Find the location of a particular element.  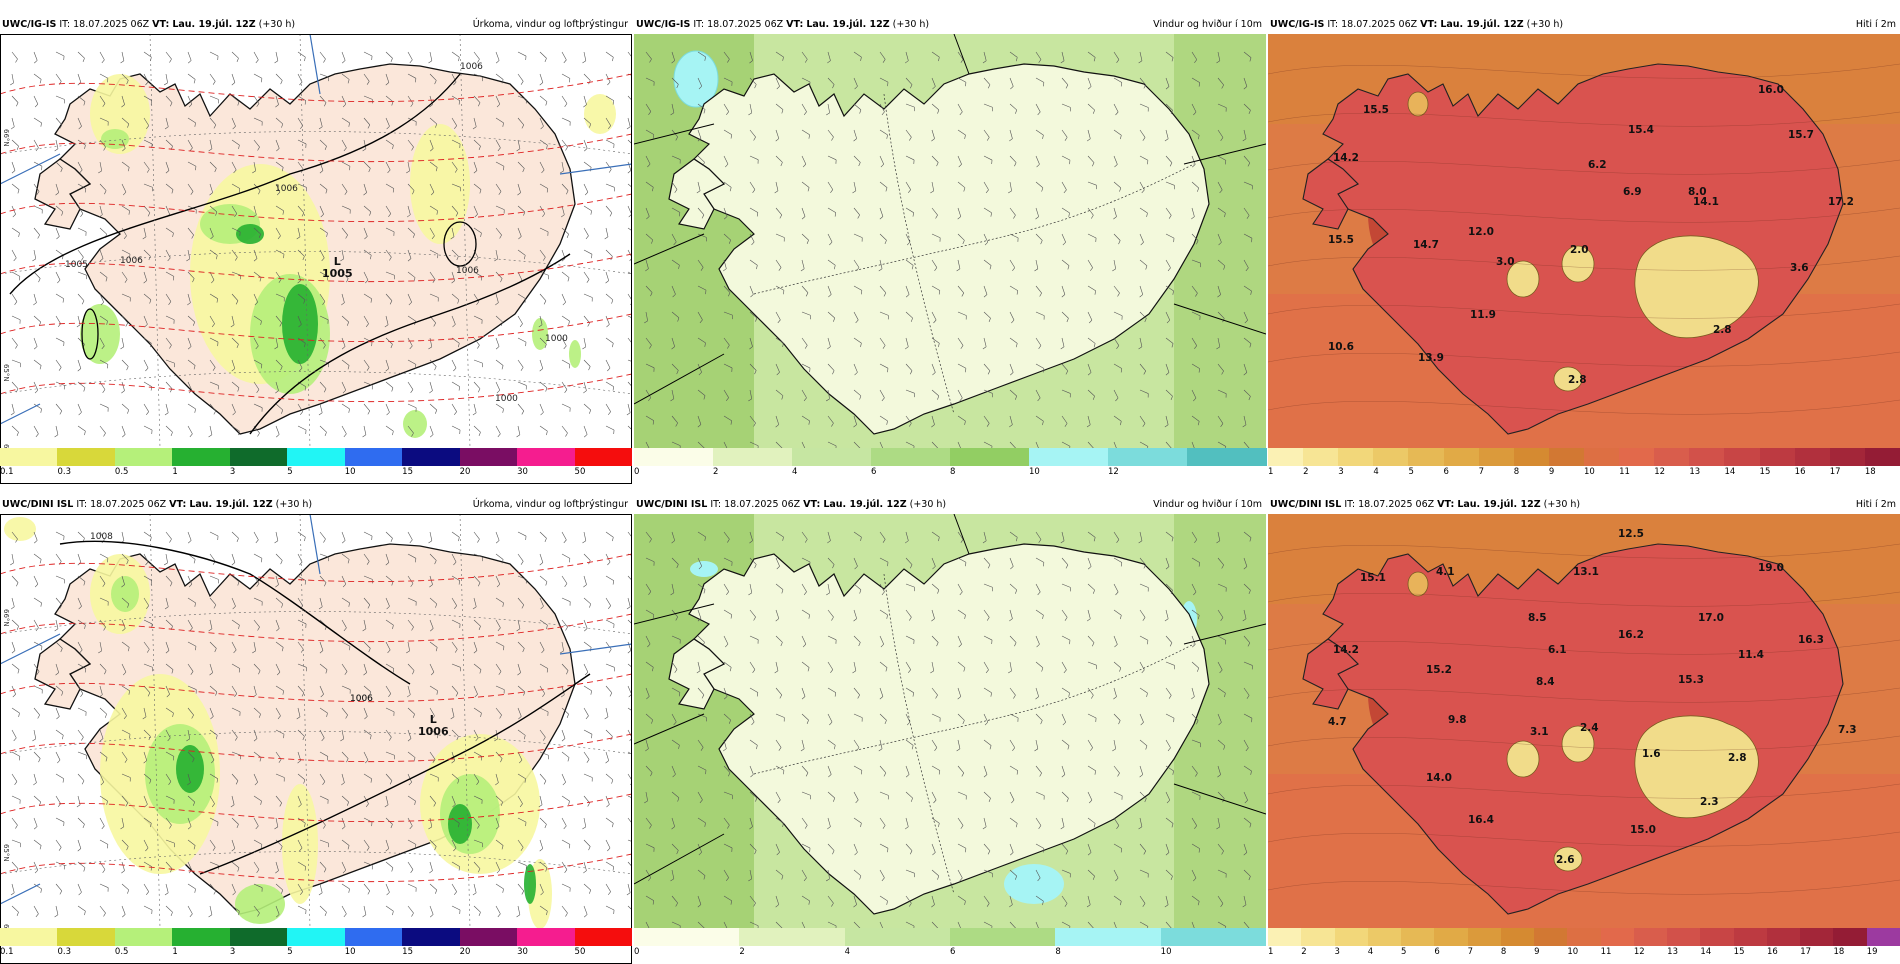

colorbar-tick-label: 1 is located at coordinates (1270, 952).